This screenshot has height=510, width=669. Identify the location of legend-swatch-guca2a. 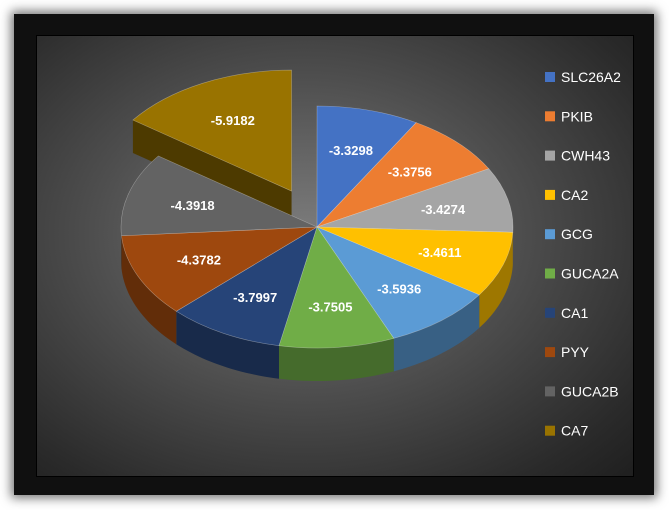
(550, 273).